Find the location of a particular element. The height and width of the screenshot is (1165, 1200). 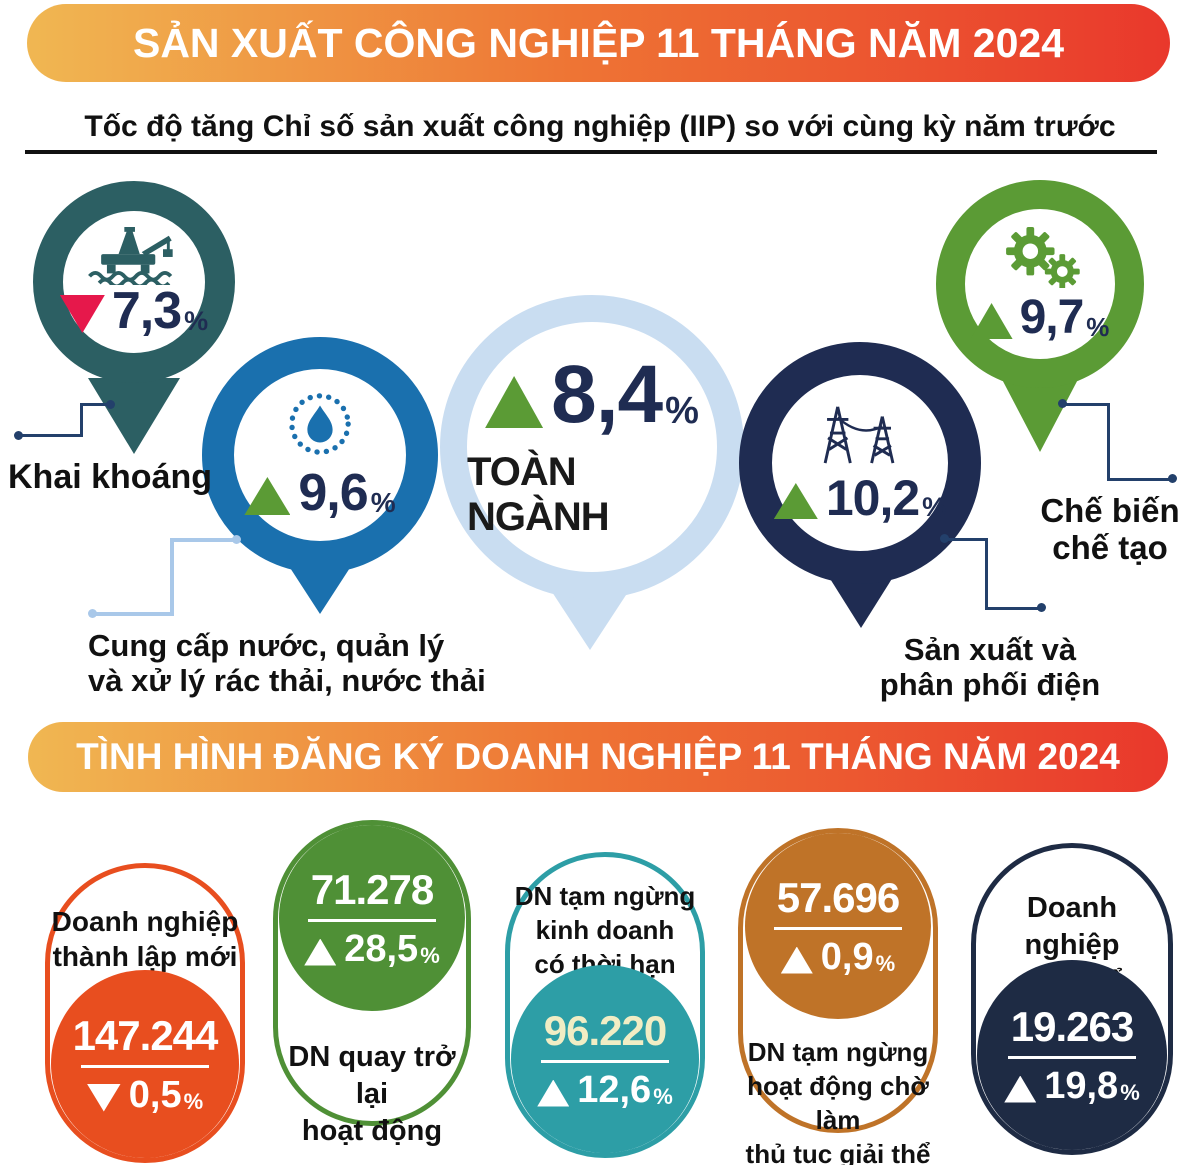

card-value: 19.263 is located at coordinates (1072, 1026).